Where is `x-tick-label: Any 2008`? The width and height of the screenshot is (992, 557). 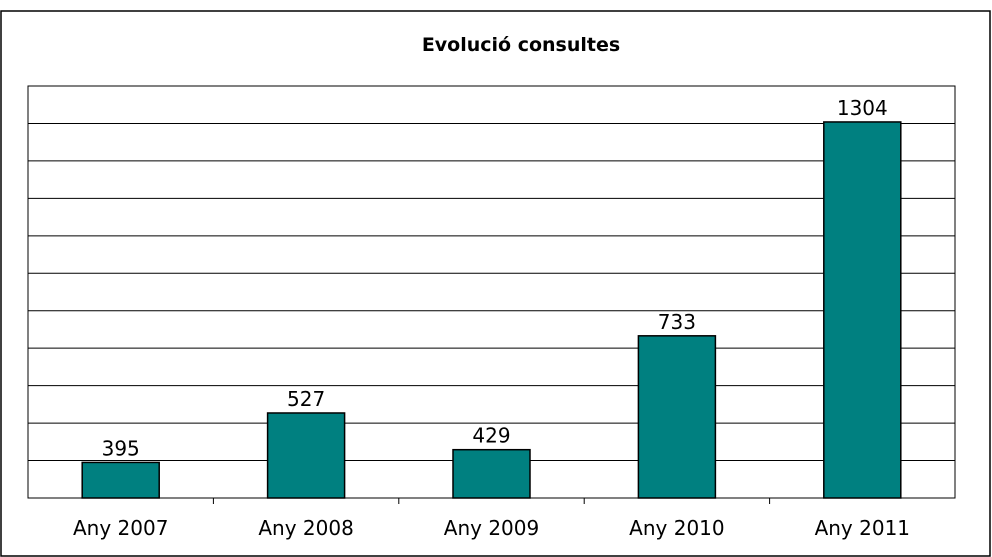
x-tick-label: Any 2008 is located at coordinates (305, 528).